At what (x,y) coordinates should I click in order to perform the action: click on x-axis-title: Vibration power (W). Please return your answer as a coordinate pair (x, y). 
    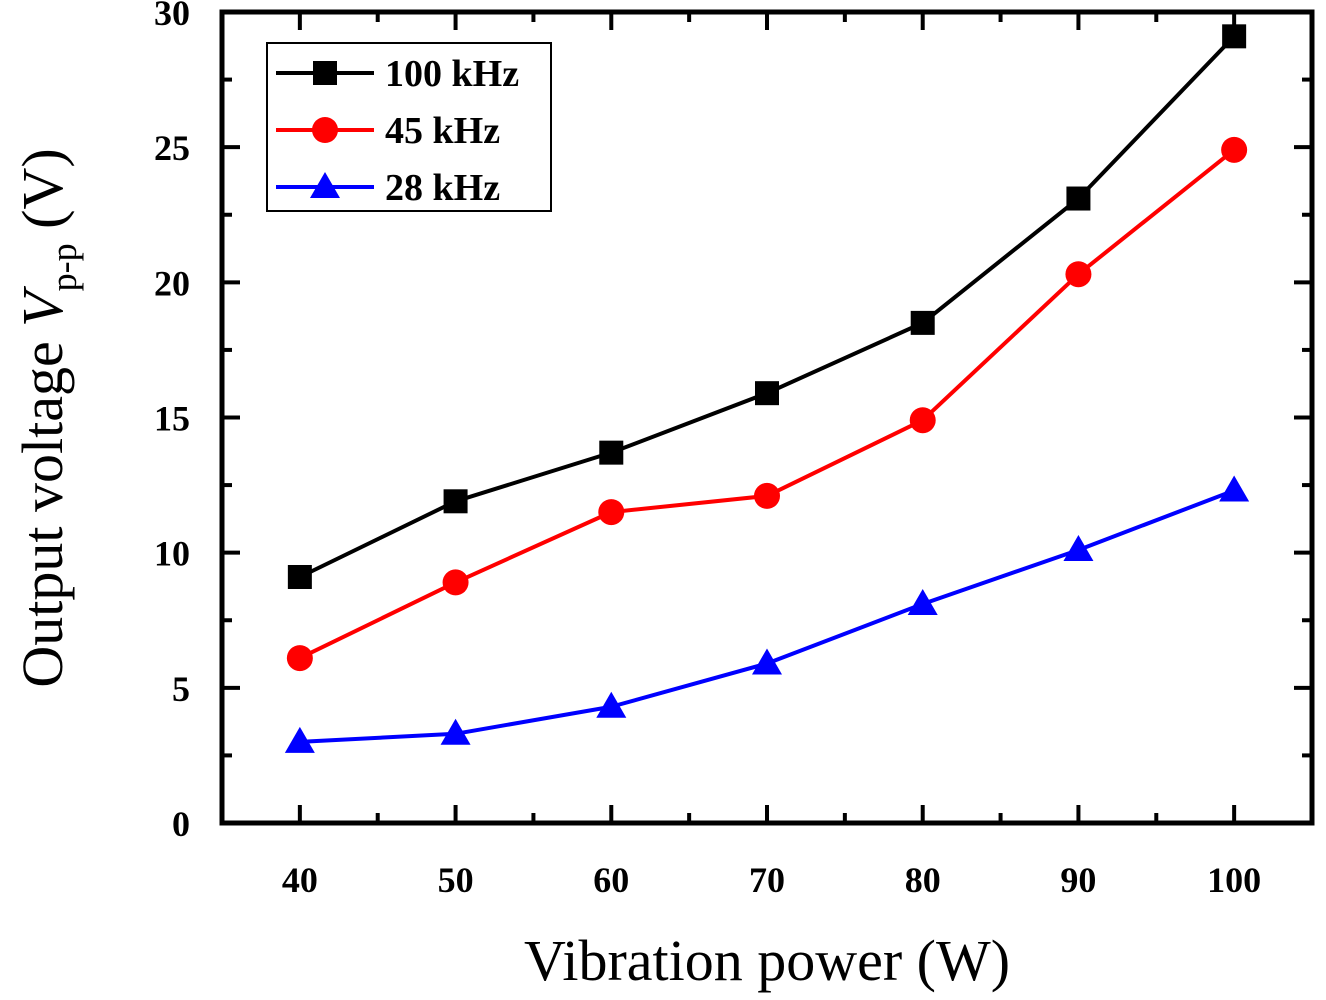
    Looking at the image, I should click on (767, 960).